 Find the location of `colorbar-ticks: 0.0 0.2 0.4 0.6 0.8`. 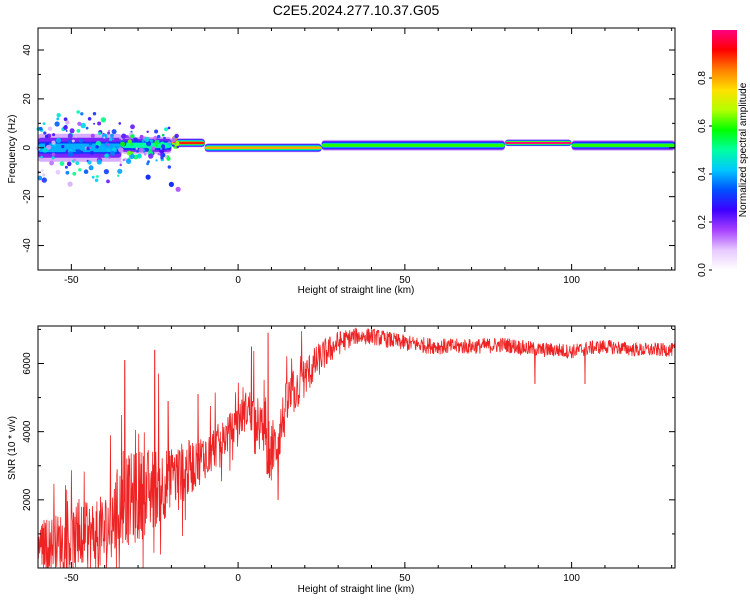

colorbar-ticks: 0.0 0.2 0.4 0.6 0.8 is located at coordinates (704, 174).